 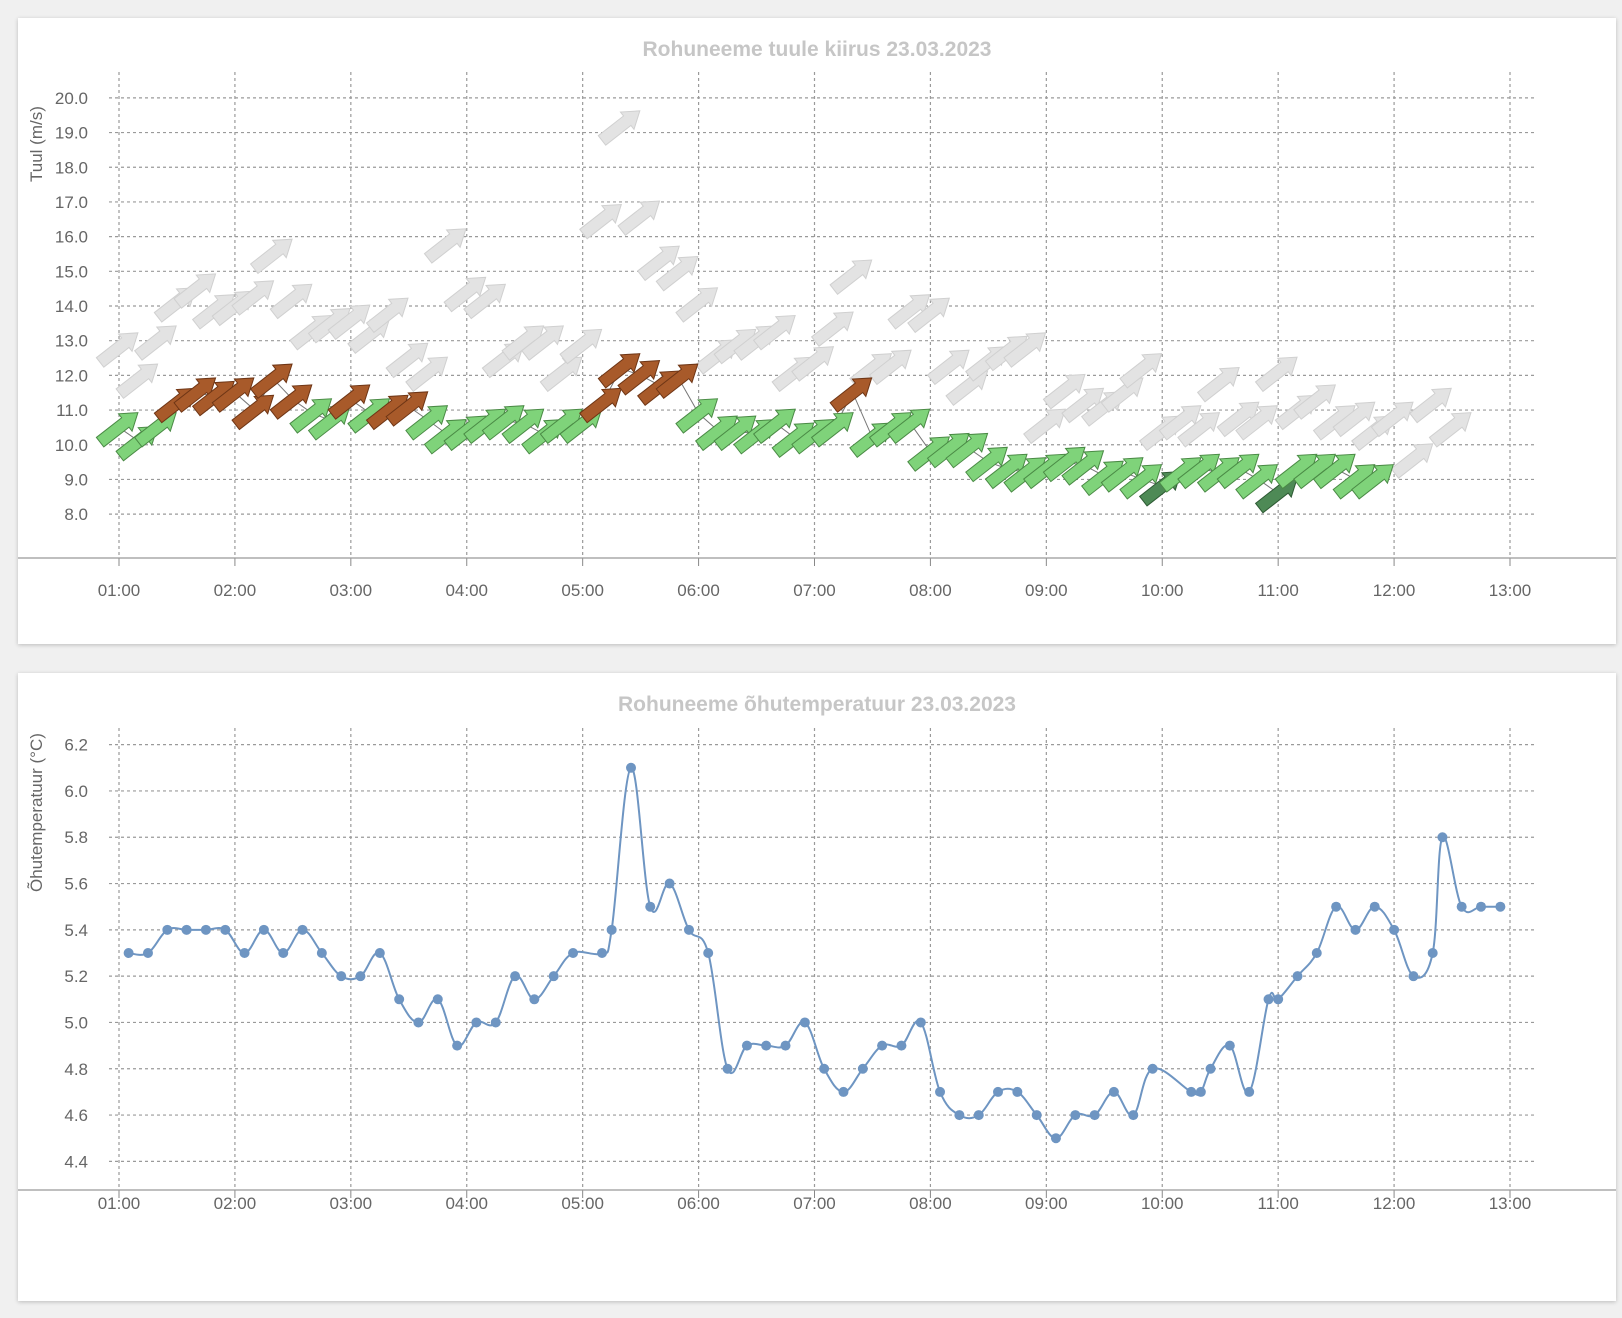 What do you see at coordinates (36, 812) in the screenshot?
I see `temperature-y-axis-label: Õhutemperatuur (°C)` at bounding box center [36, 812].